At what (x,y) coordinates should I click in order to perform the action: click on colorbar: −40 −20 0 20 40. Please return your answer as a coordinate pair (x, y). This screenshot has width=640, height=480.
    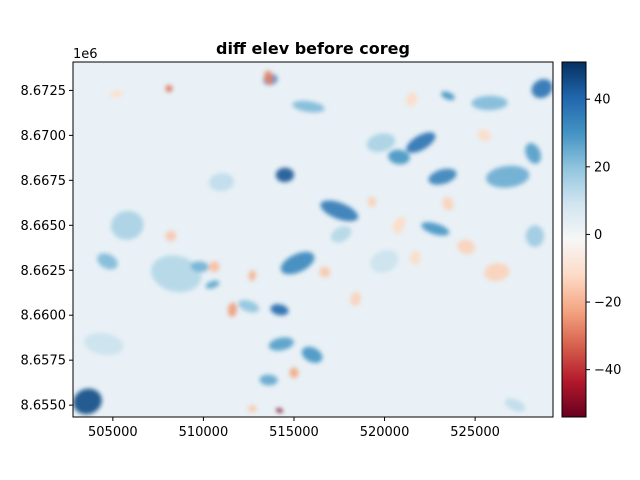
    Looking at the image, I should click on (591, 239).